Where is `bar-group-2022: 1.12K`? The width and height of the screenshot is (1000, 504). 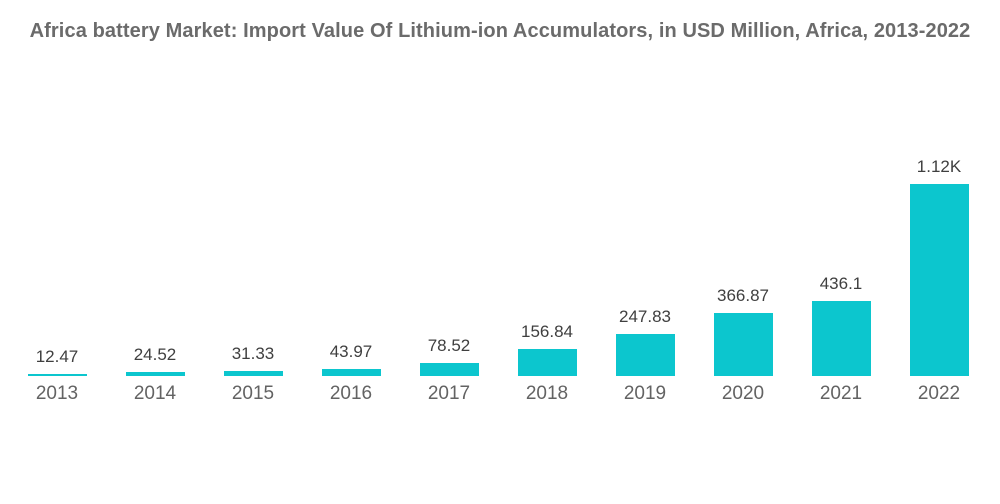 bar-group-2022: 1.12K is located at coordinates (939, 266).